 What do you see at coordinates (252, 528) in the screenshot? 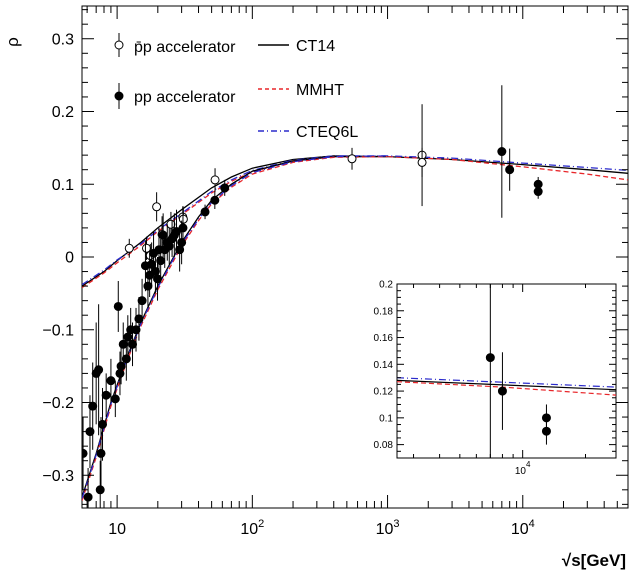
I see `tick-label: 10²` at bounding box center [252, 528].